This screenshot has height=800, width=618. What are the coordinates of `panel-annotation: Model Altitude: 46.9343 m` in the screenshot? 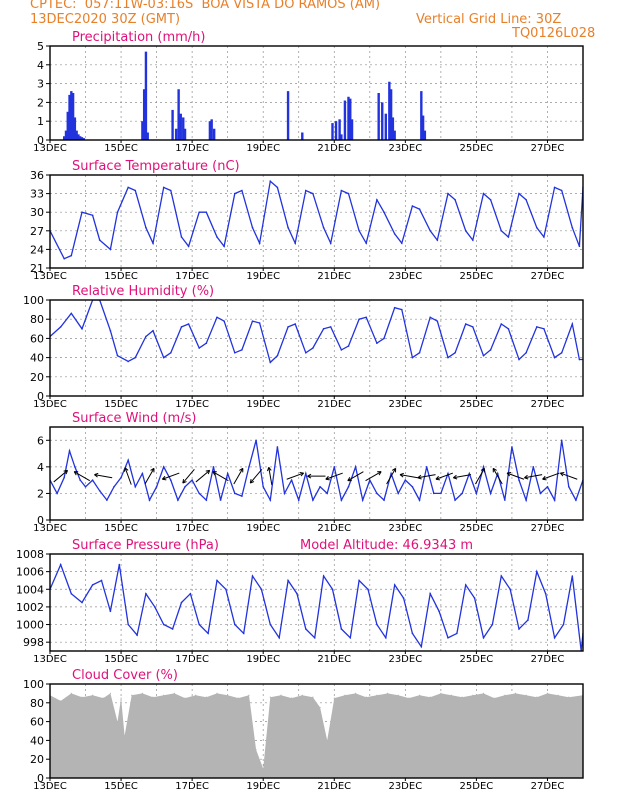 It's located at (386, 545).